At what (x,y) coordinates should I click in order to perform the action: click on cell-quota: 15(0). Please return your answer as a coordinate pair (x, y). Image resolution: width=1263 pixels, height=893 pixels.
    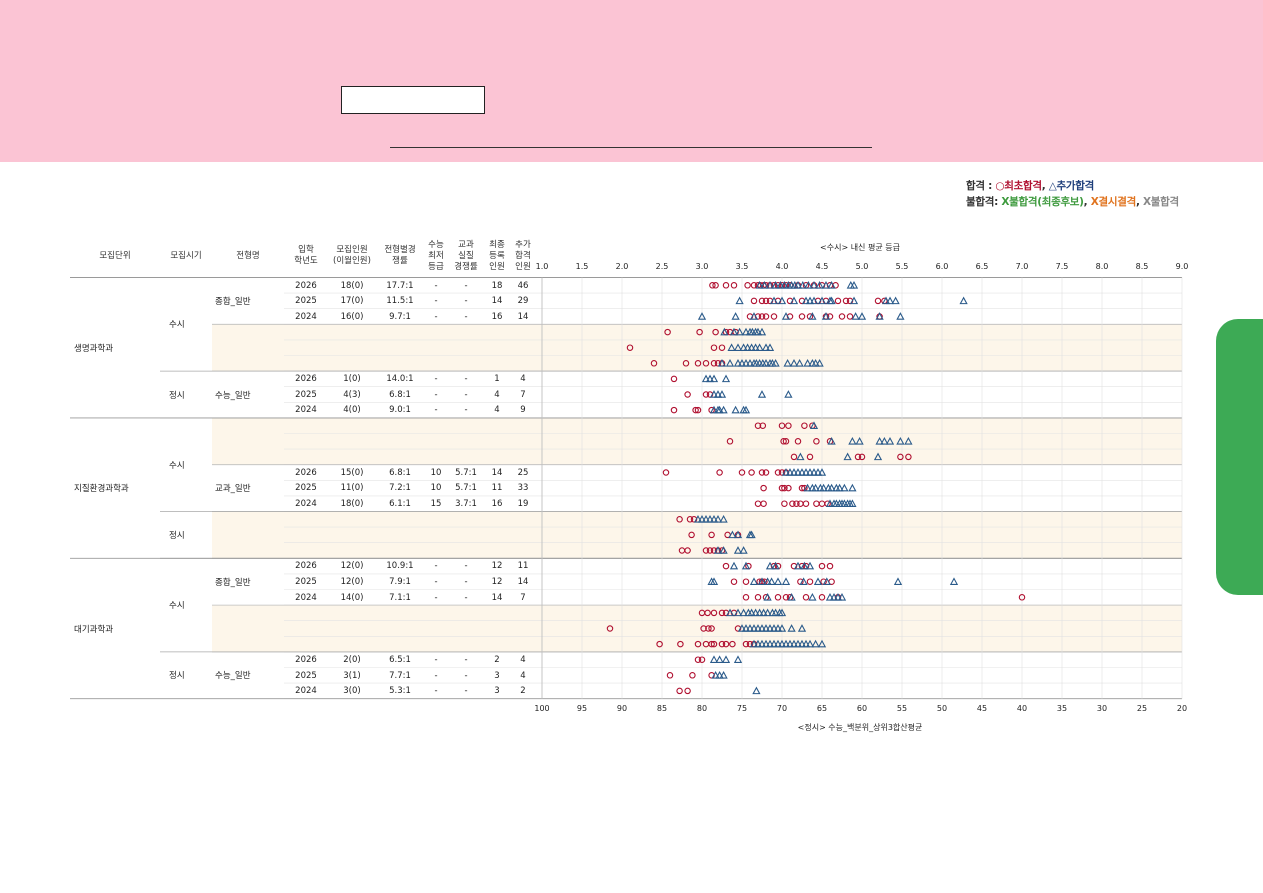
    Looking at the image, I should click on (352, 472).